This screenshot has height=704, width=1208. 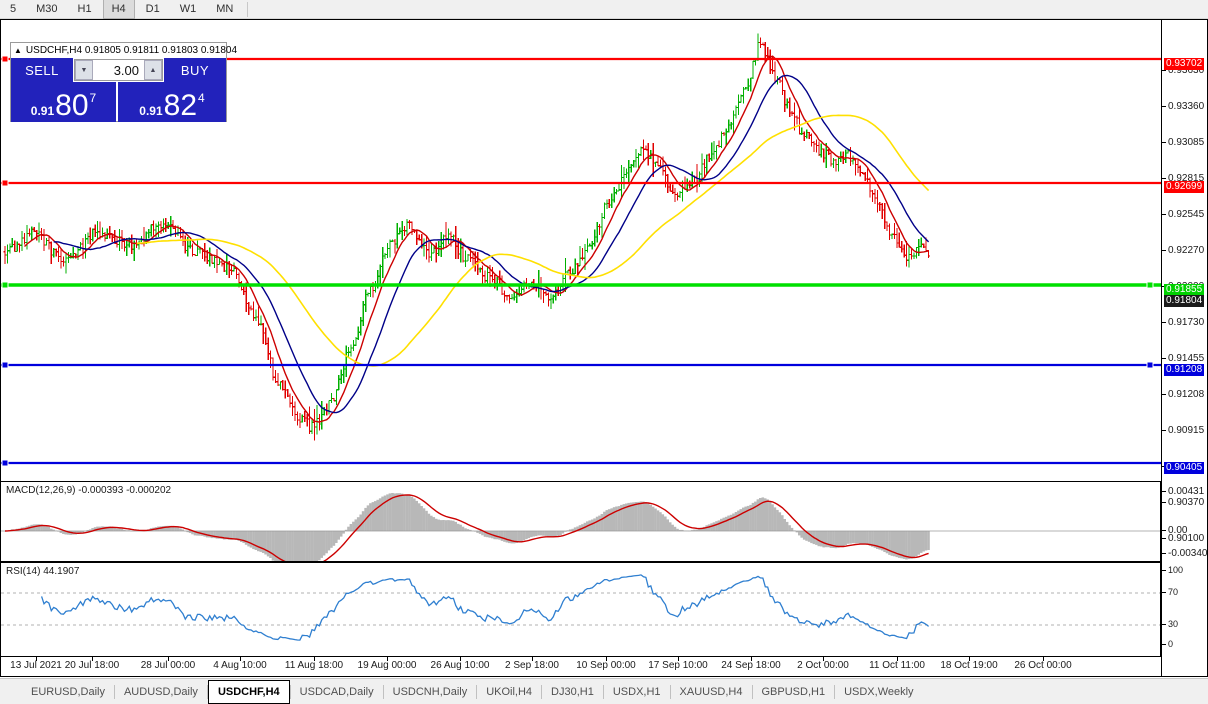 I want to click on macd-scale-label: 0.00431, so click(x=1186, y=491).